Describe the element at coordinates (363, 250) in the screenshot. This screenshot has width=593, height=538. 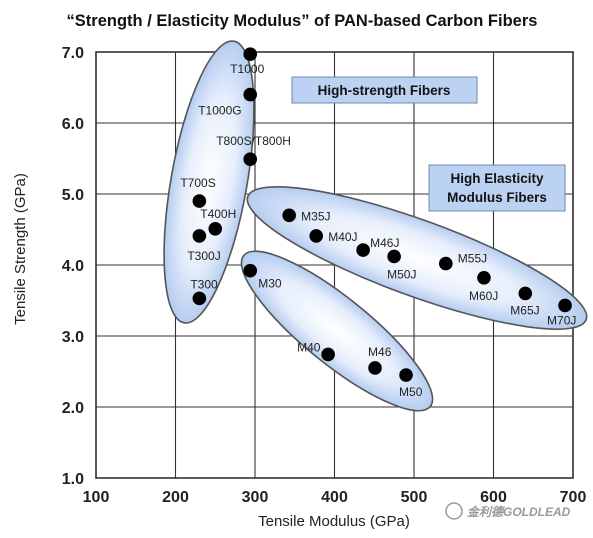
I see `data-point-m46j` at that location.